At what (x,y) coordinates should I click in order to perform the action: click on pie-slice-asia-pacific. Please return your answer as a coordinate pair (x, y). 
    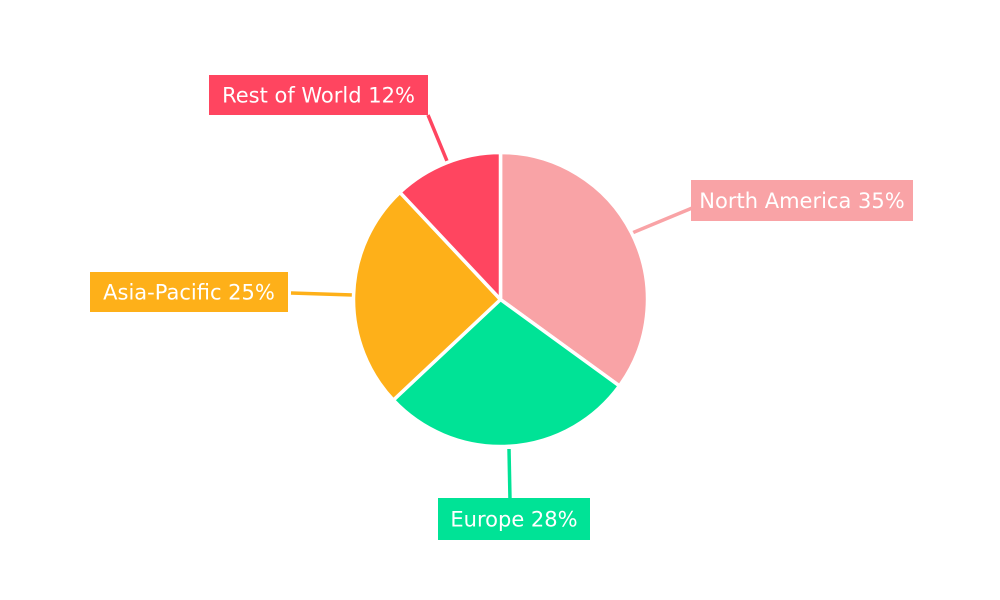
    Looking at the image, I should click on (427, 296).